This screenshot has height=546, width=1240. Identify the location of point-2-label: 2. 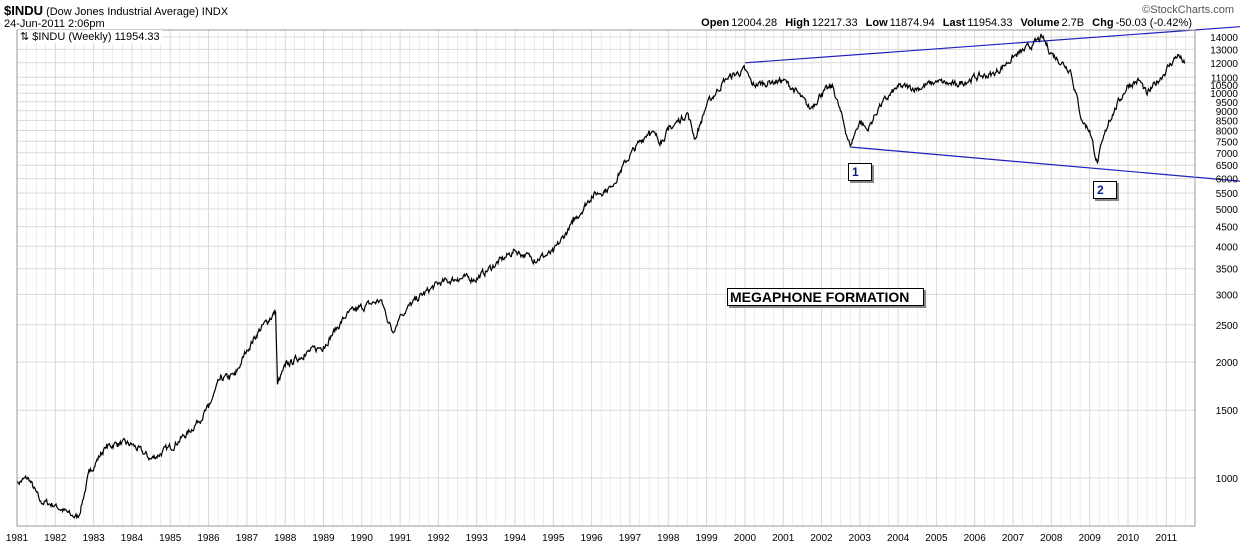
(1105, 190).